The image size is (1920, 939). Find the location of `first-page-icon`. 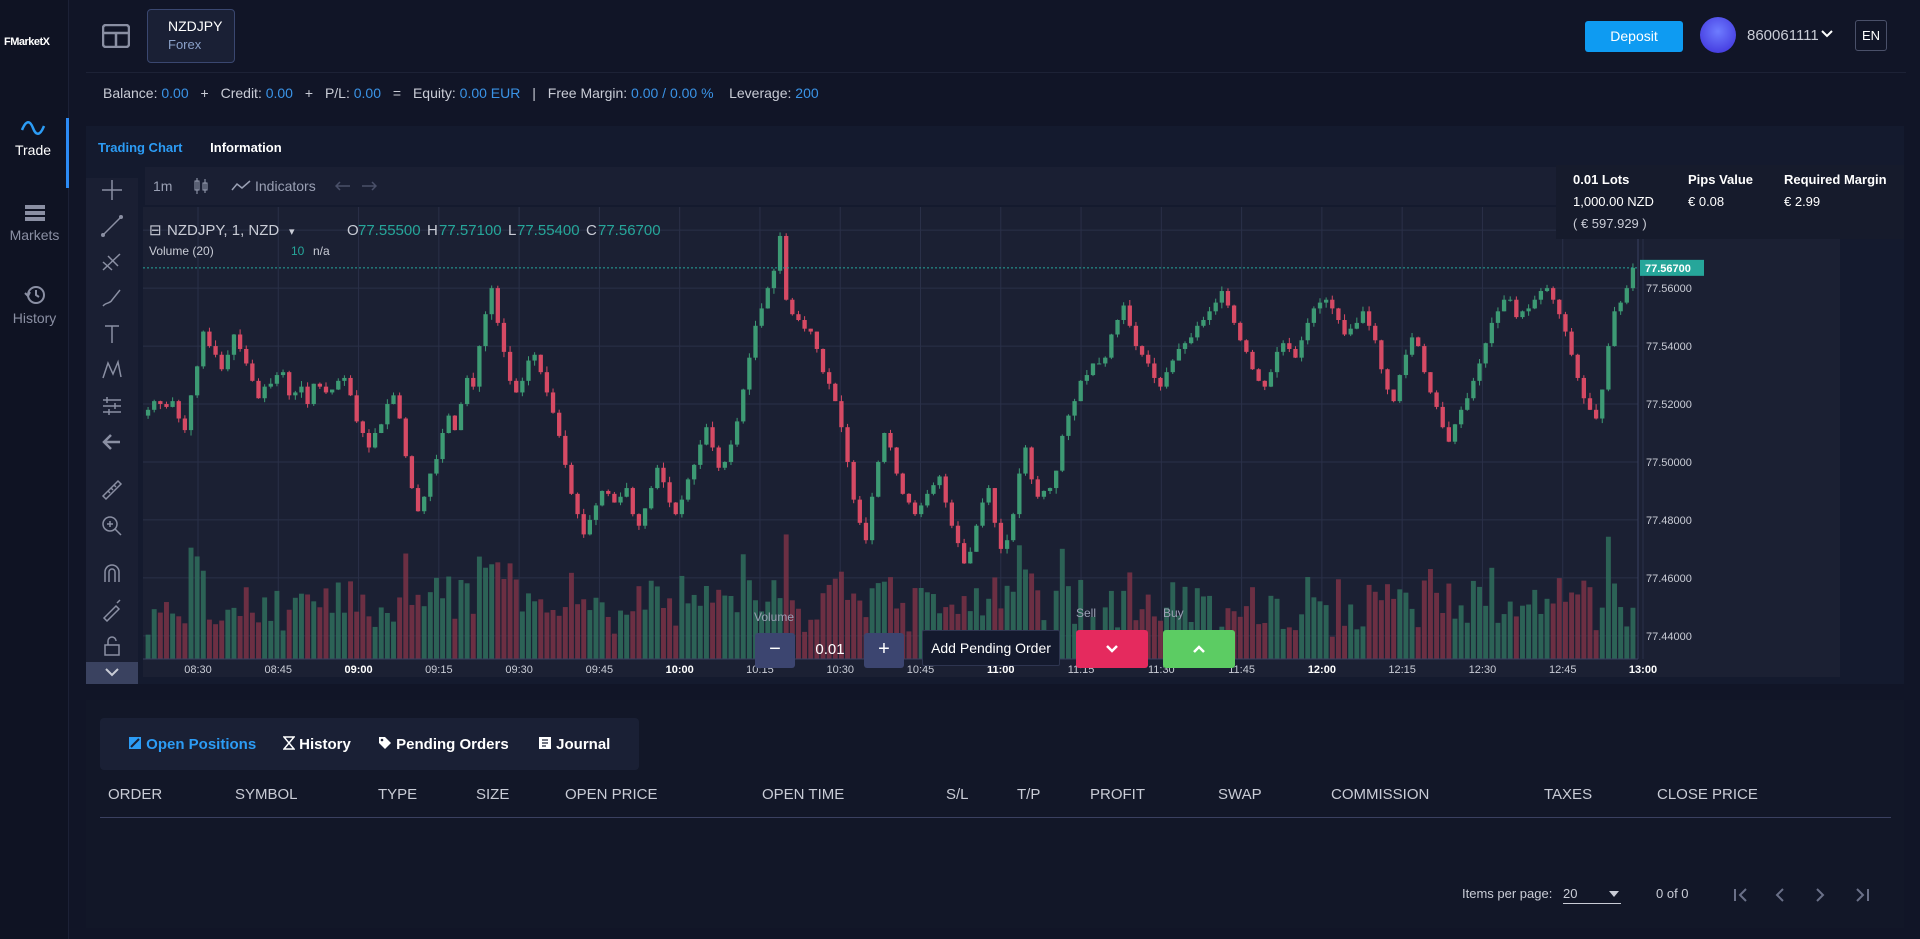

first-page-icon is located at coordinates (1741, 895).